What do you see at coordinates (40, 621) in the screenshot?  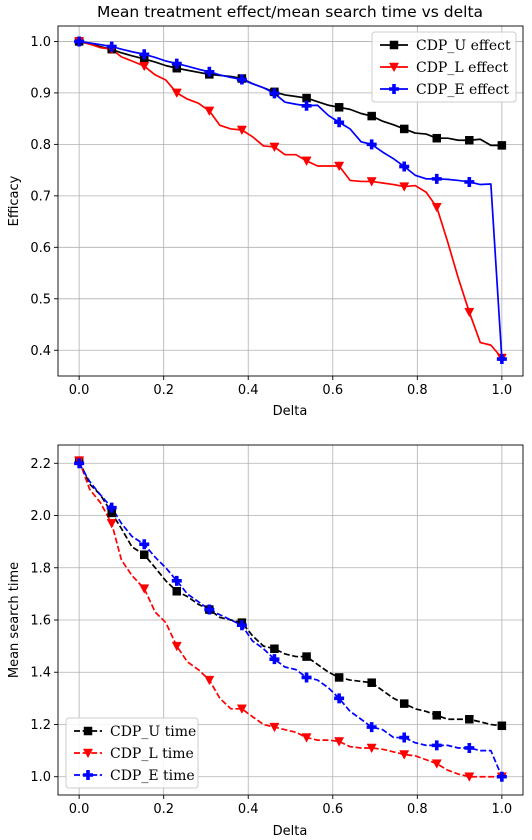 I see `y-tick-label: 1.6` at bounding box center [40, 621].